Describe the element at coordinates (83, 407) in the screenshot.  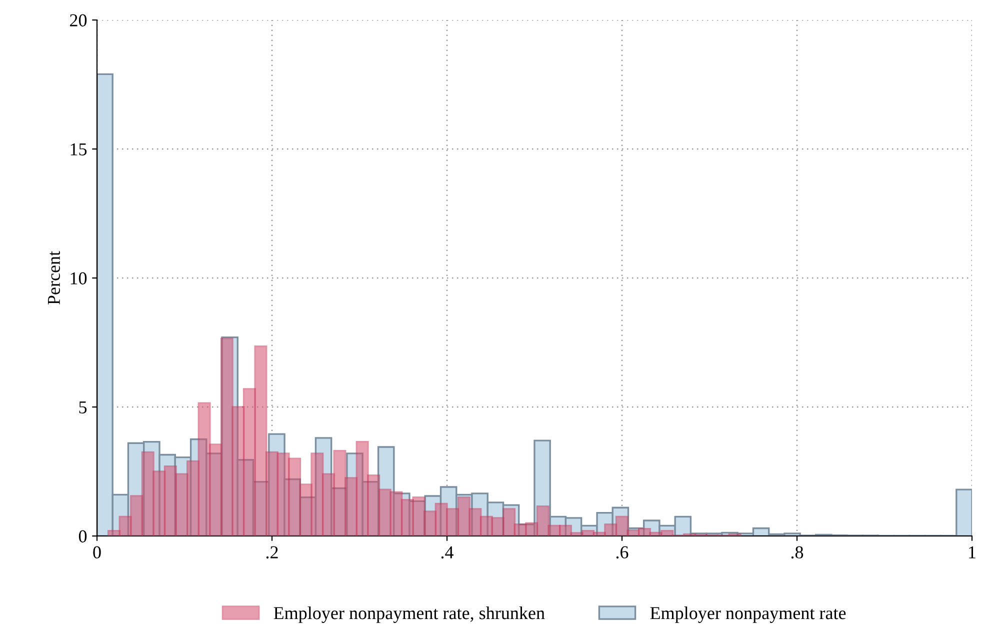
I see `y-tick-label: 5` at that location.